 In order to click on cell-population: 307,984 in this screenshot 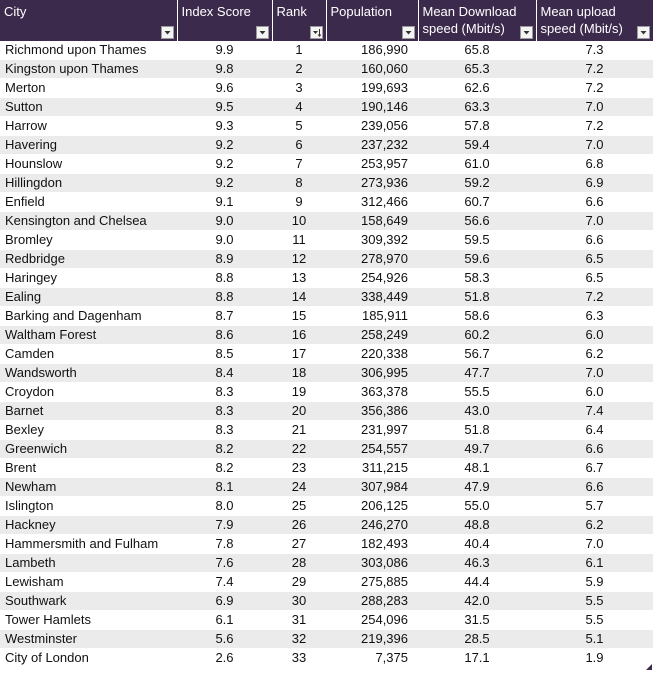, I will do `click(372, 487)`.